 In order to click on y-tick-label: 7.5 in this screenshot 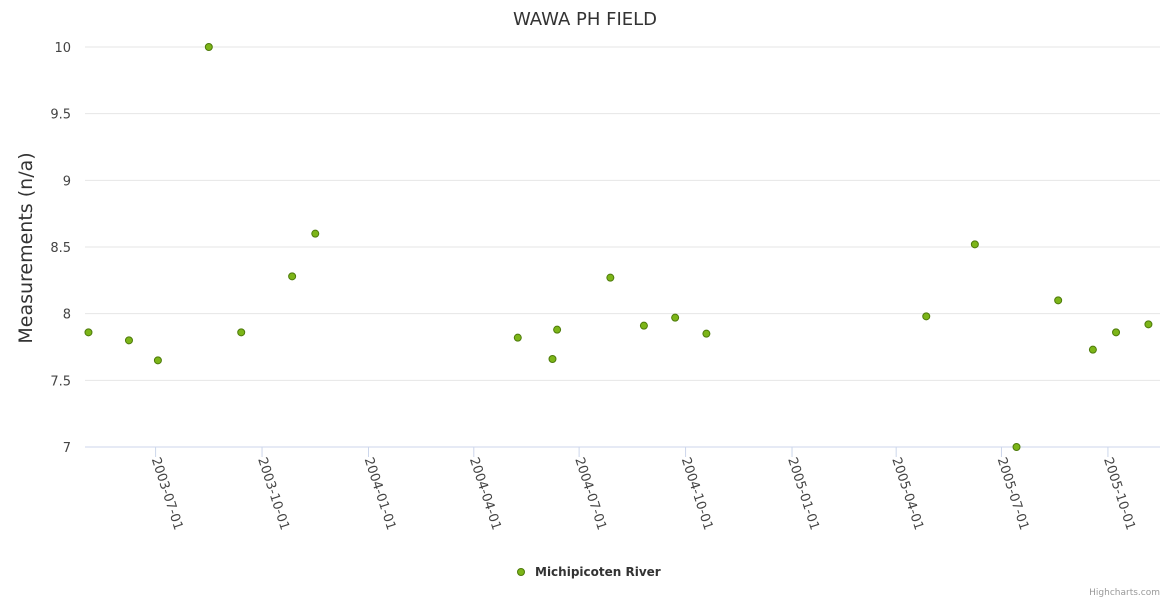, I will do `click(60, 381)`.